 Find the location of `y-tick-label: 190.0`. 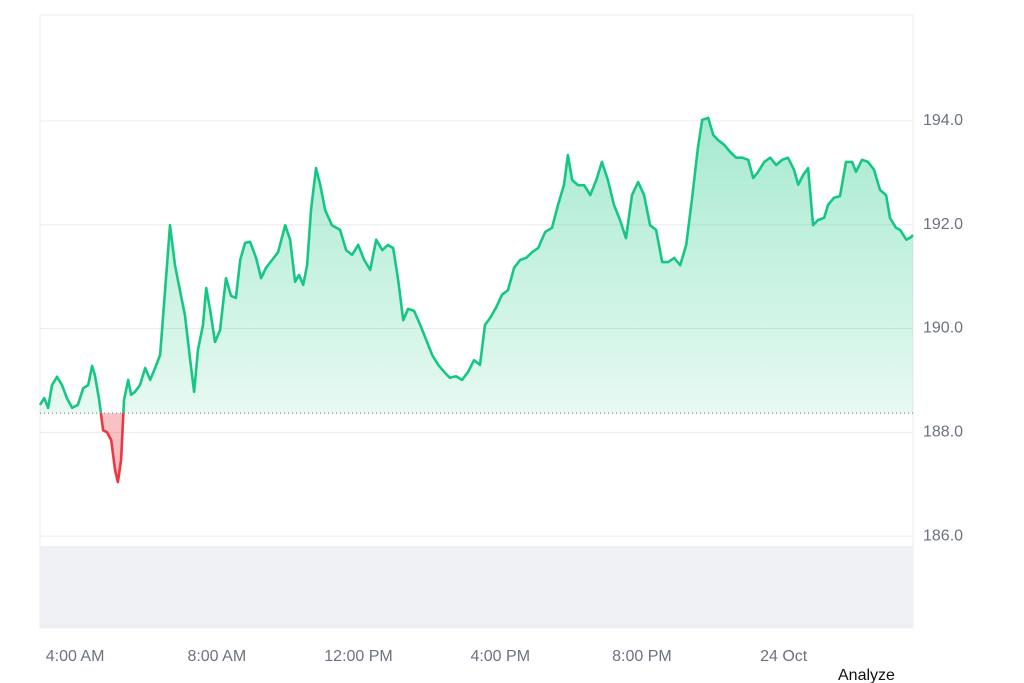

y-tick-label: 190.0 is located at coordinates (943, 328).